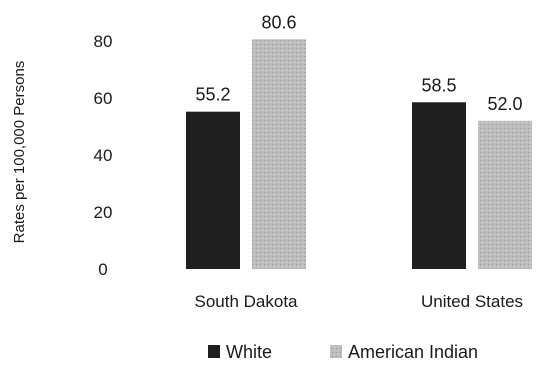 This screenshot has height=365, width=545. I want to click on x-category-label: United States, so click(472, 301).